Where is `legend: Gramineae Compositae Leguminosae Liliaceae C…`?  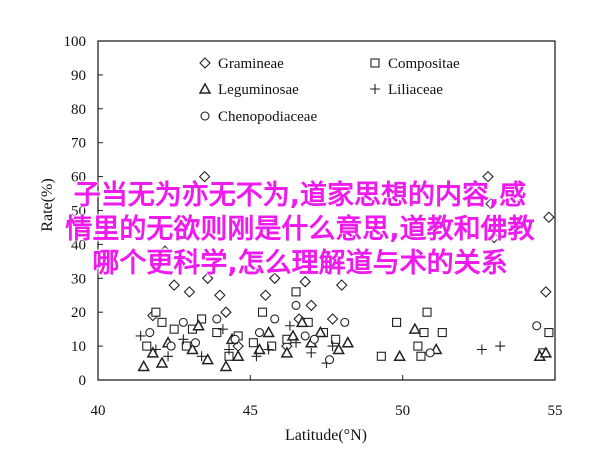
legend: Gramineae Compositae Leguminosae Liliaceae C… is located at coordinates (329, 90).